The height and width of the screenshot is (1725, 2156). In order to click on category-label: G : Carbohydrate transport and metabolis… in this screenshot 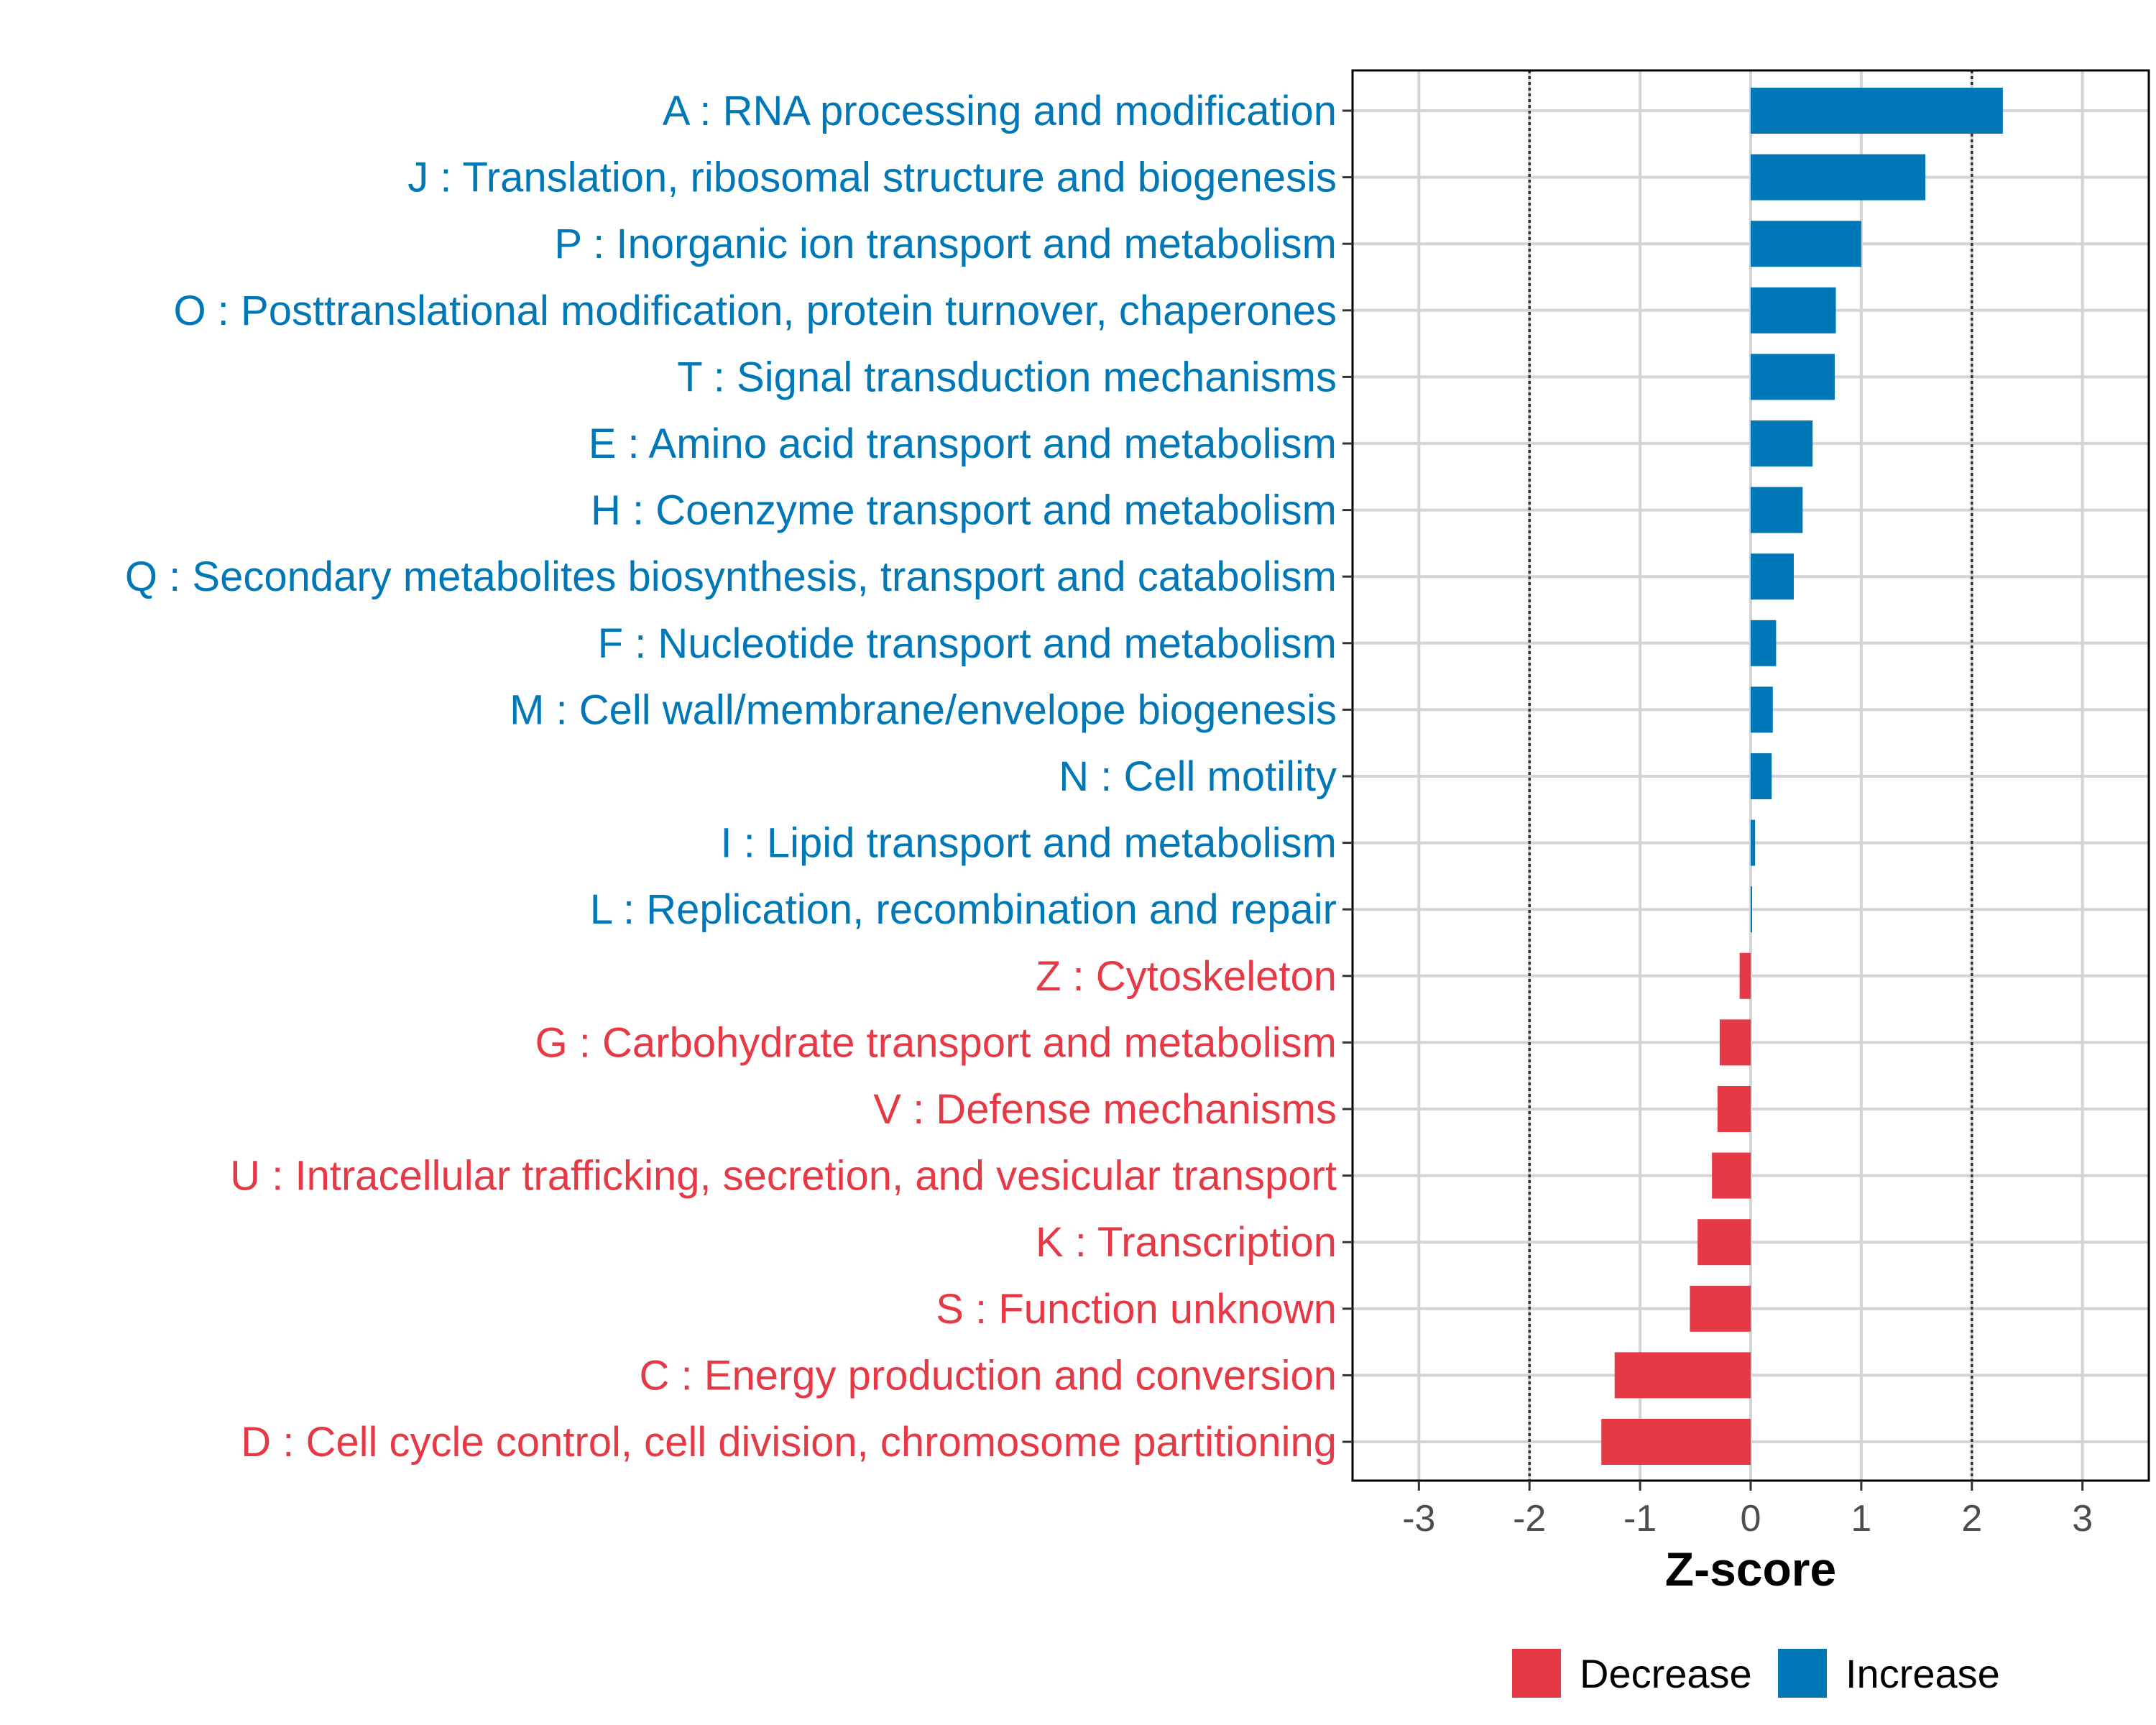, I will do `click(936, 1042)`.